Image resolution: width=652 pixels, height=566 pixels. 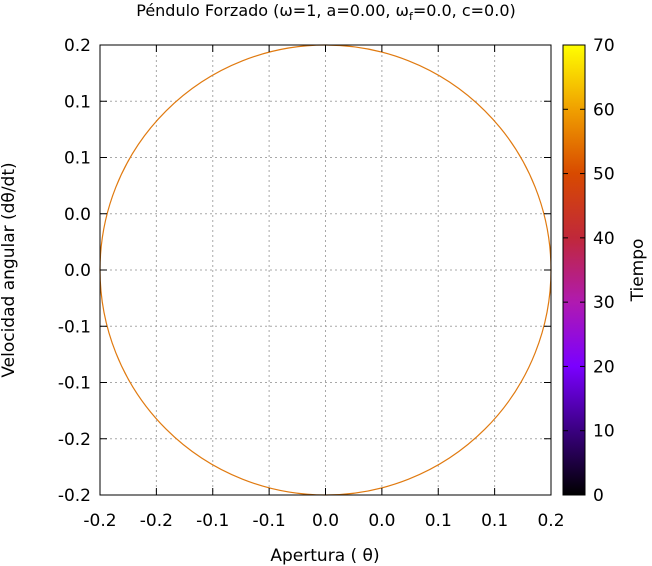 What do you see at coordinates (604, 110) in the screenshot?
I see `colorbar-tick-label: 60` at bounding box center [604, 110].